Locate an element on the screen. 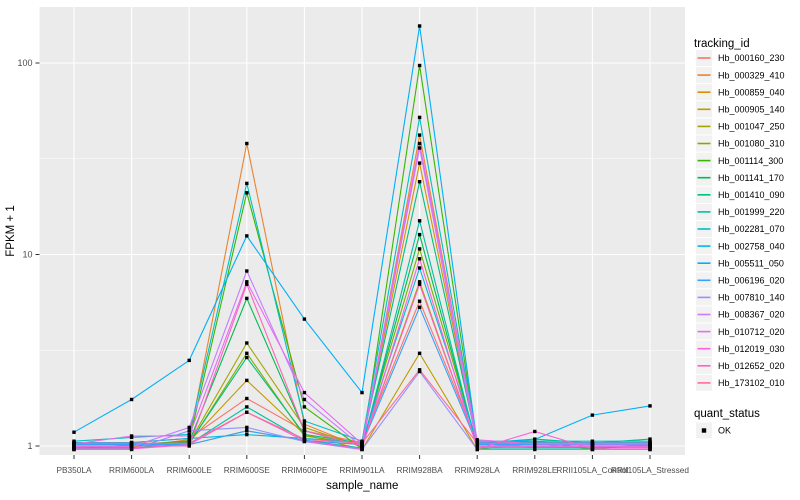  x-tick-label: RRIM600LA is located at coordinates (132, 470).